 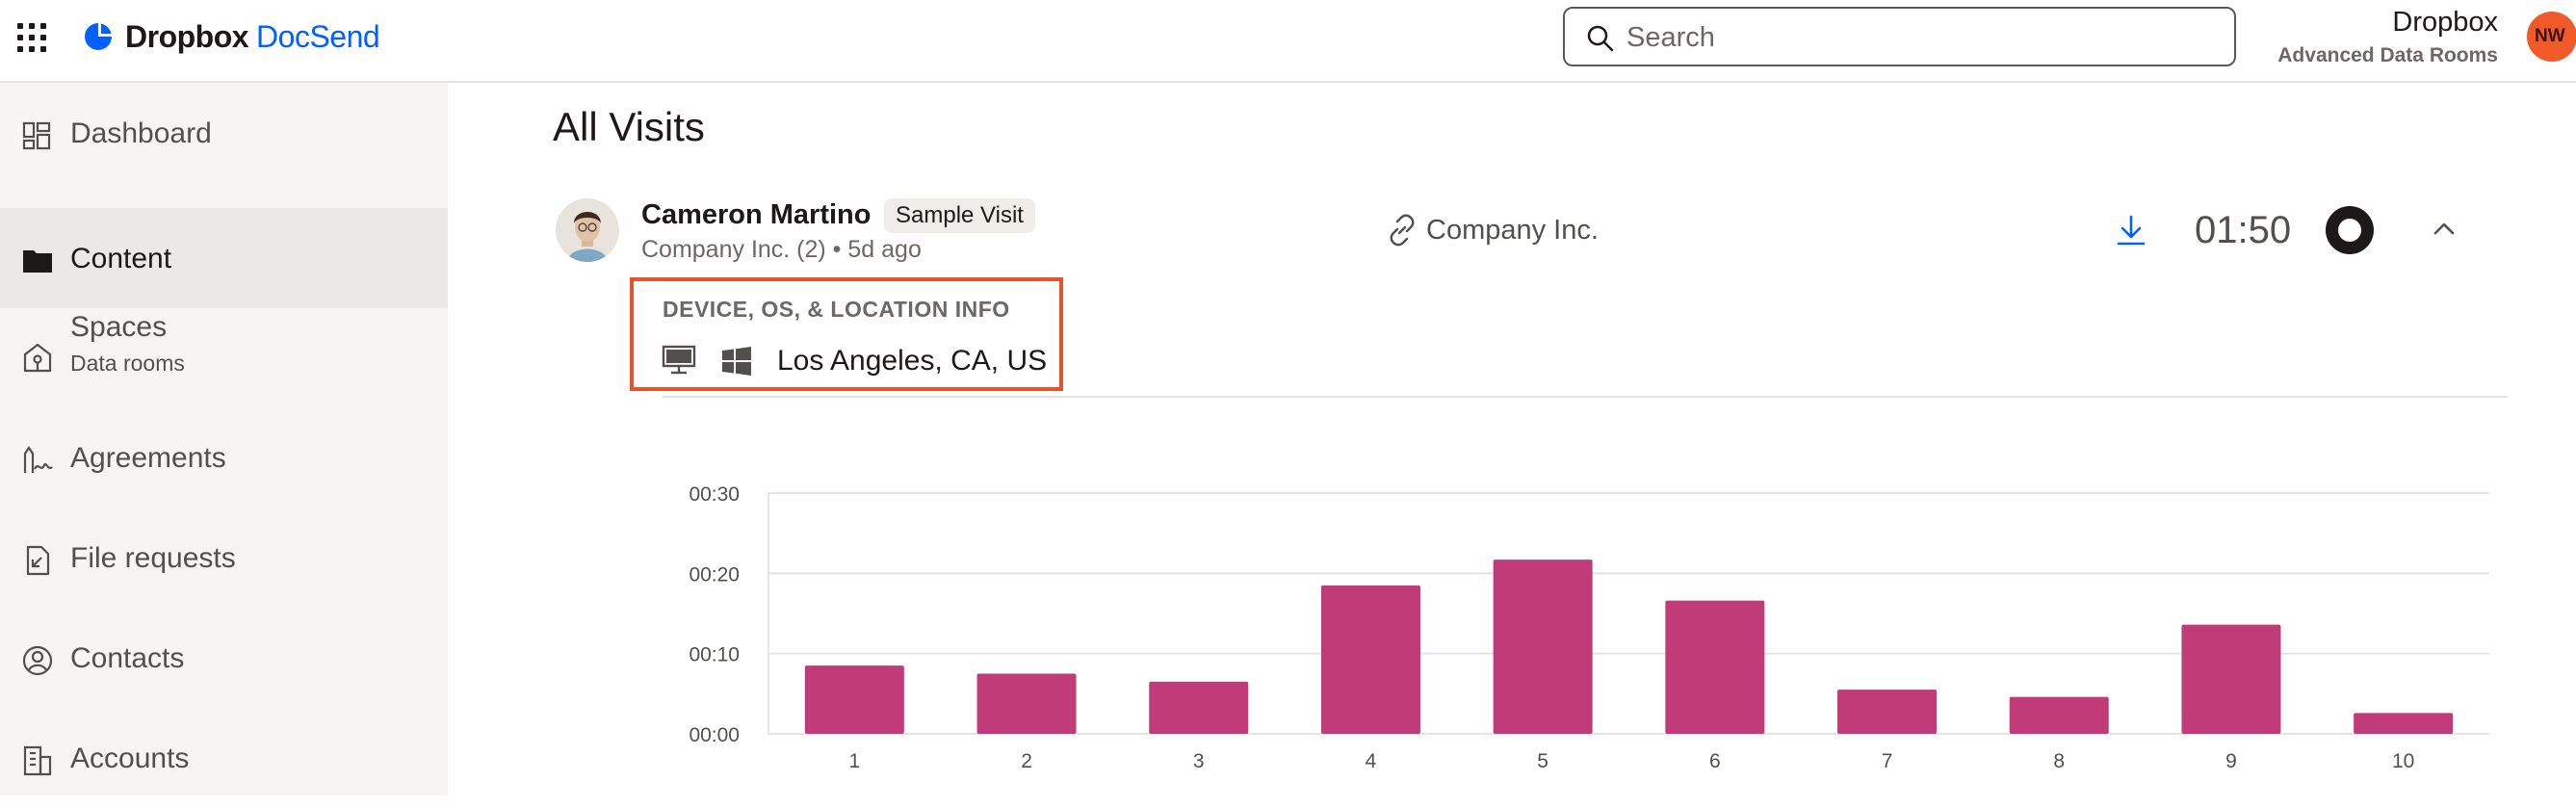 What do you see at coordinates (37, 261) in the screenshot?
I see `folder-icon` at bounding box center [37, 261].